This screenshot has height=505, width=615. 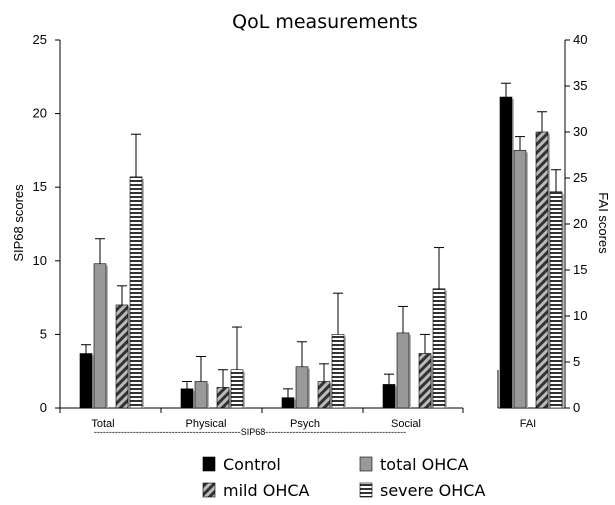 What do you see at coordinates (528, 424) in the screenshot?
I see `category-label: FAI` at bounding box center [528, 424].